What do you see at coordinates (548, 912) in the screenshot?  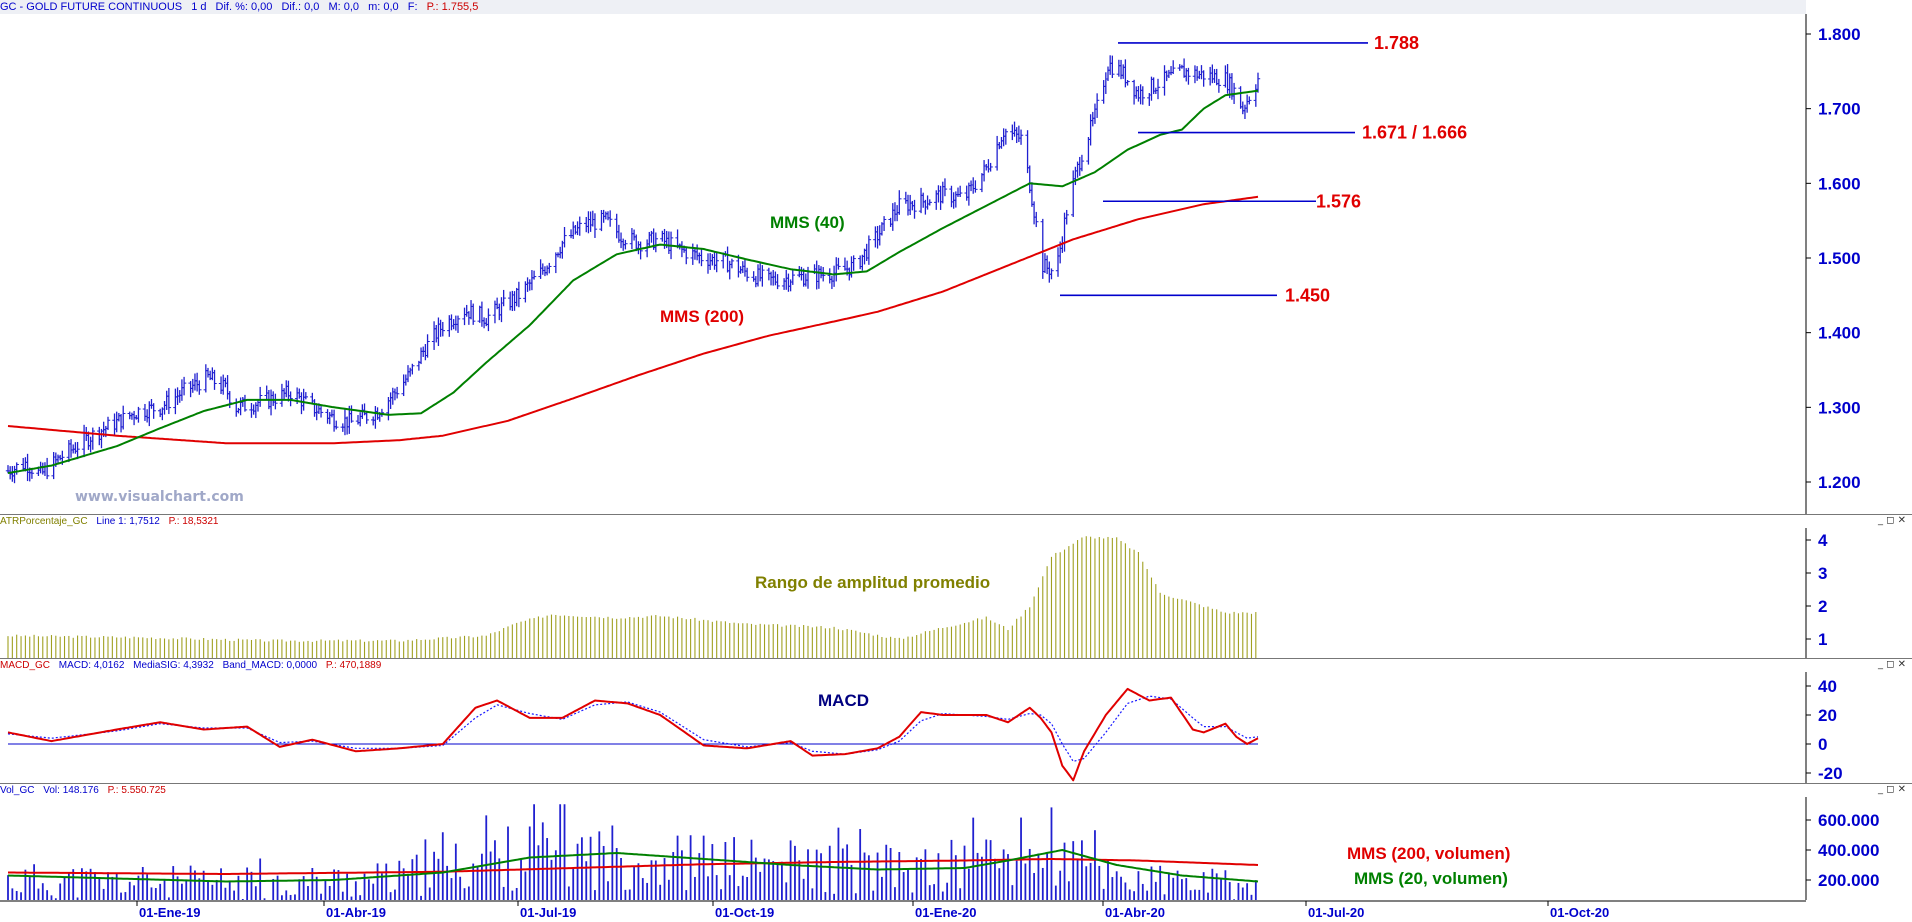 I see `x-tick-label: 01-Jul-19` at bounding box center [548, 912].